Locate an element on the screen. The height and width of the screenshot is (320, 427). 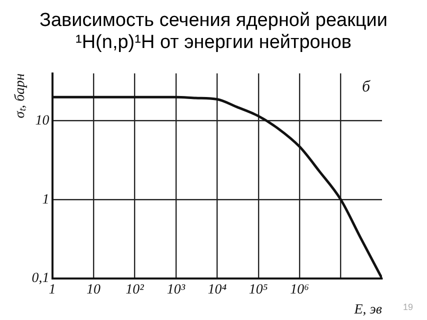
x-tick-label: 10² is located at coordinates (135, 290).